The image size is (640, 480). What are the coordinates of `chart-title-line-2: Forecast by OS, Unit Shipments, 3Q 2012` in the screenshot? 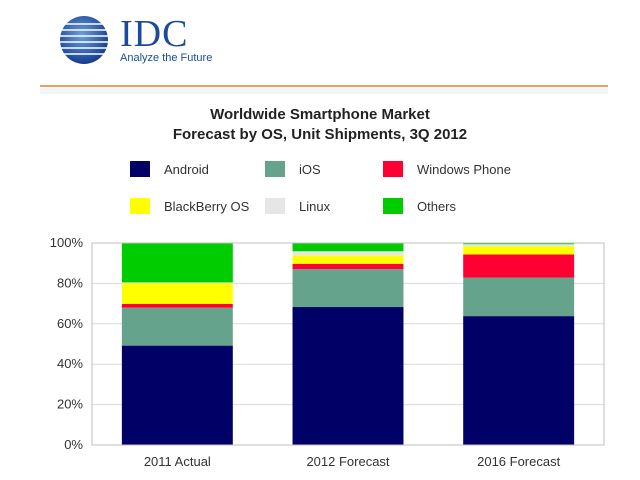 It's located at (320, 134).